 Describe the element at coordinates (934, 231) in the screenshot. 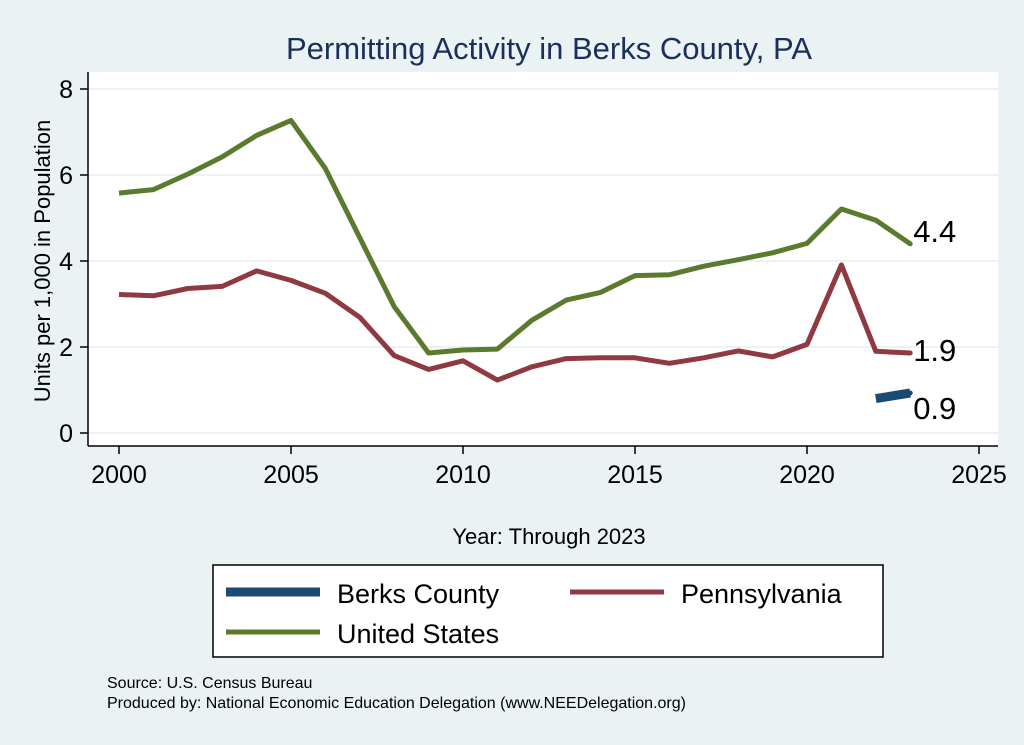

I see `end-label-united-states: 4.4` at that location.